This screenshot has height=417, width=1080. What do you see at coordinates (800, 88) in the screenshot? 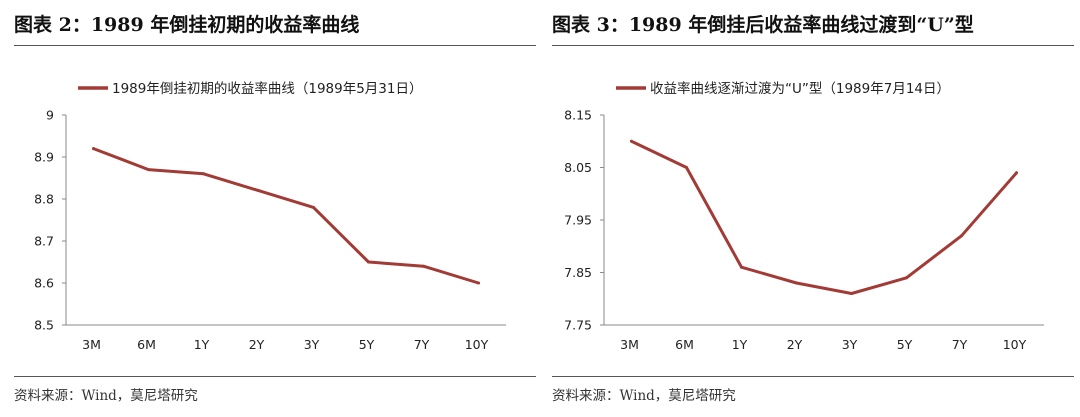
I see `legend-label: 收益率曲线逐渐过渡为“U”型（1989年7月14日）` at bounding box center [800, 88].